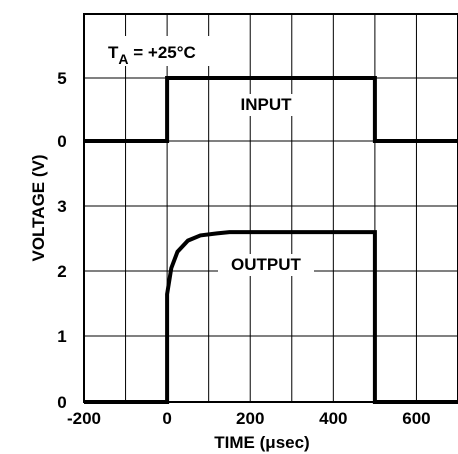  What do you see at coordinates (267, 104) in the screenshot?
I see `series-label-input: INPUT` at bounding box center [267, 104].